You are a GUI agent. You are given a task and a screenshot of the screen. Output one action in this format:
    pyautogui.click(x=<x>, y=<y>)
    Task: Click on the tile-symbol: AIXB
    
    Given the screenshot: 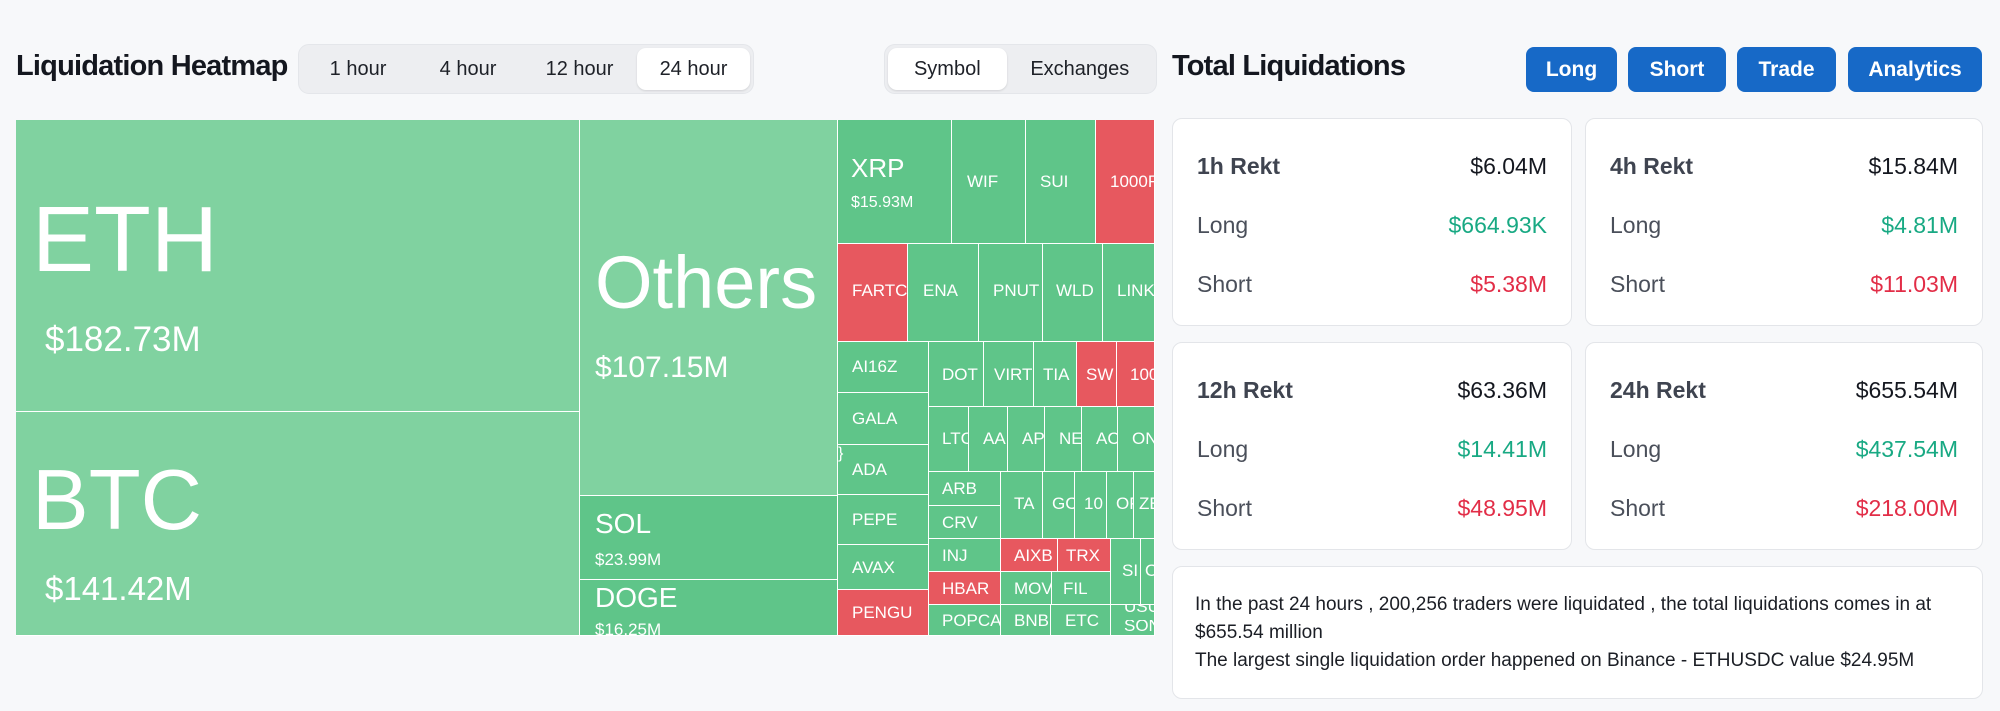 What is the action you would take?
    pyautogui.click(x=1033, y=555)
    